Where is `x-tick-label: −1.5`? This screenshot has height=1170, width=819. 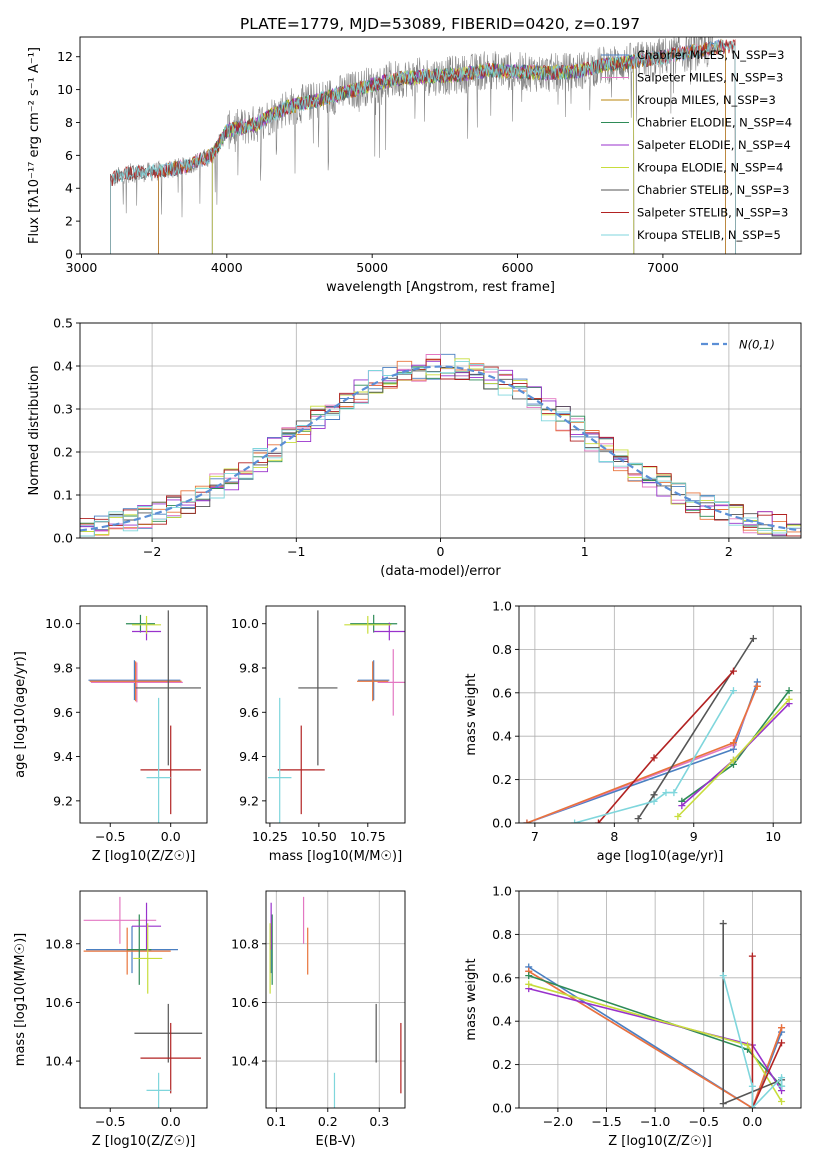
x-tick-label: −1.5 is located at coordinates (606, 1121).